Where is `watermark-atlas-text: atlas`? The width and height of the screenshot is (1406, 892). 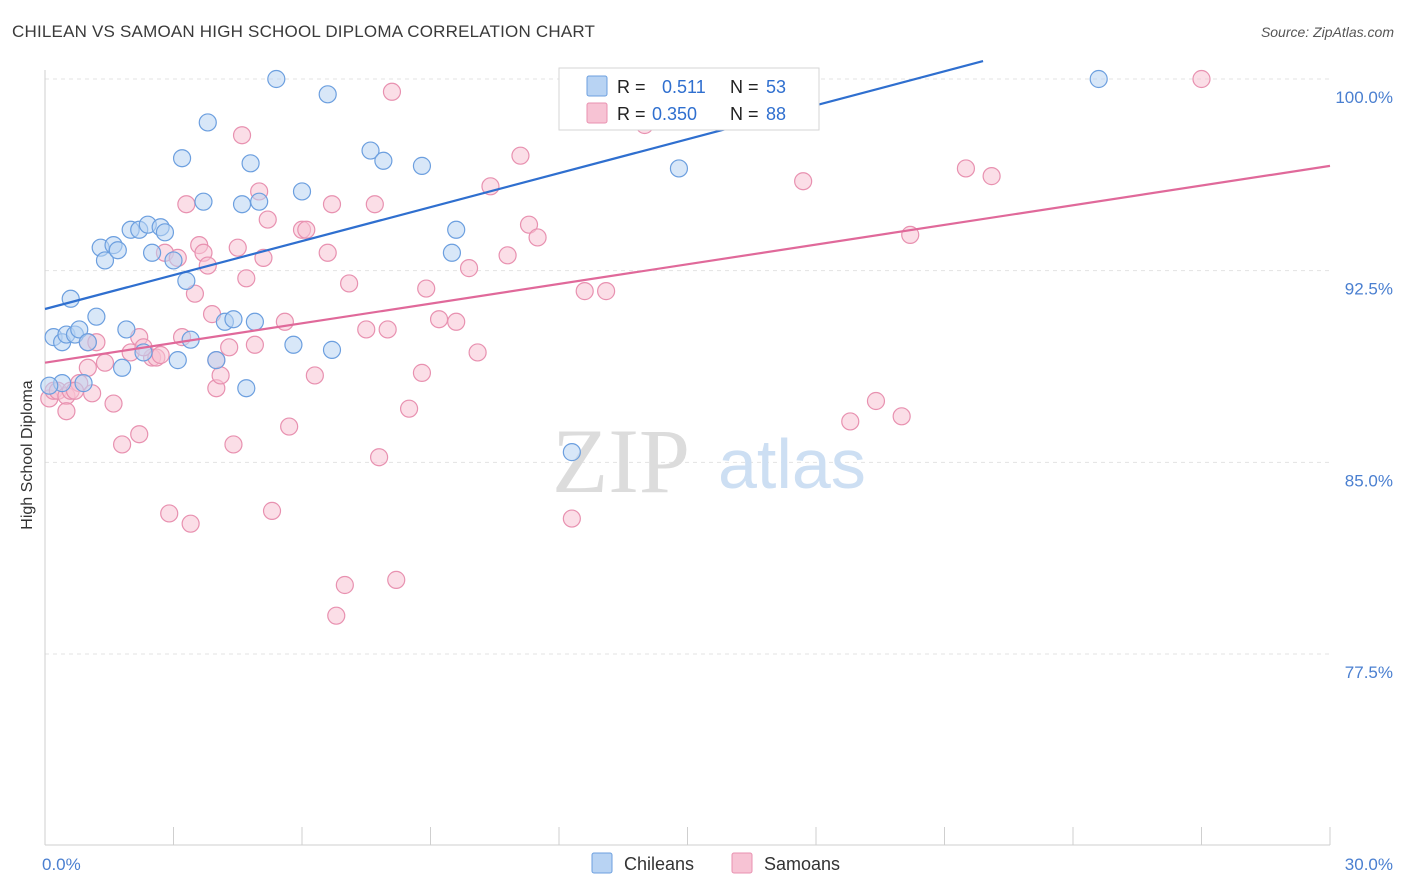
watermark-atlas-text: atlas is located at coordinates (792, 464).